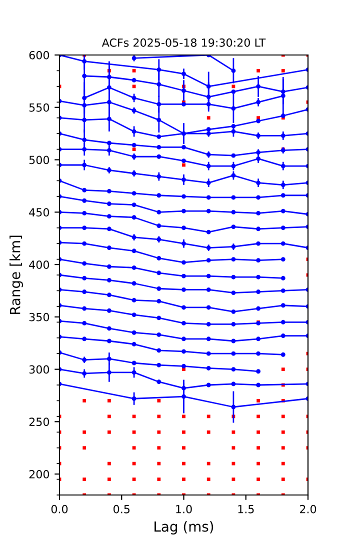 The image size is (350, 550). I want to click on x-tick-label: 1.0, so click(184, 509).